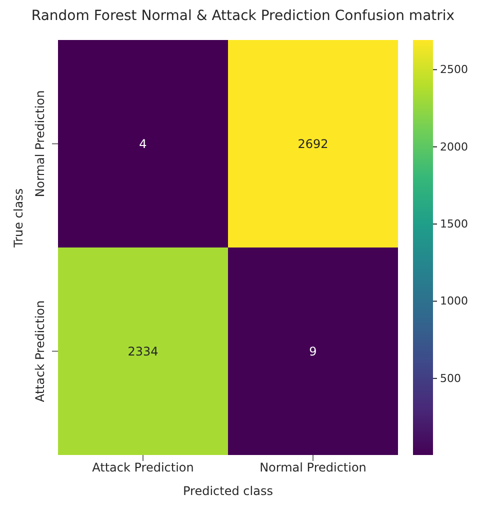  I want to click on chart-title: Random Forest Normal & Attack Prediction Confusion matrix, so click(243, 16).